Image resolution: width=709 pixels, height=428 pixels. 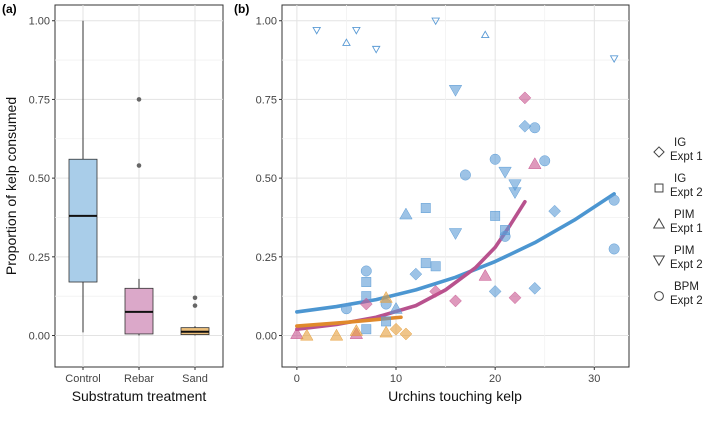 I want to click on box-rebar, so click(x=139, y=216).